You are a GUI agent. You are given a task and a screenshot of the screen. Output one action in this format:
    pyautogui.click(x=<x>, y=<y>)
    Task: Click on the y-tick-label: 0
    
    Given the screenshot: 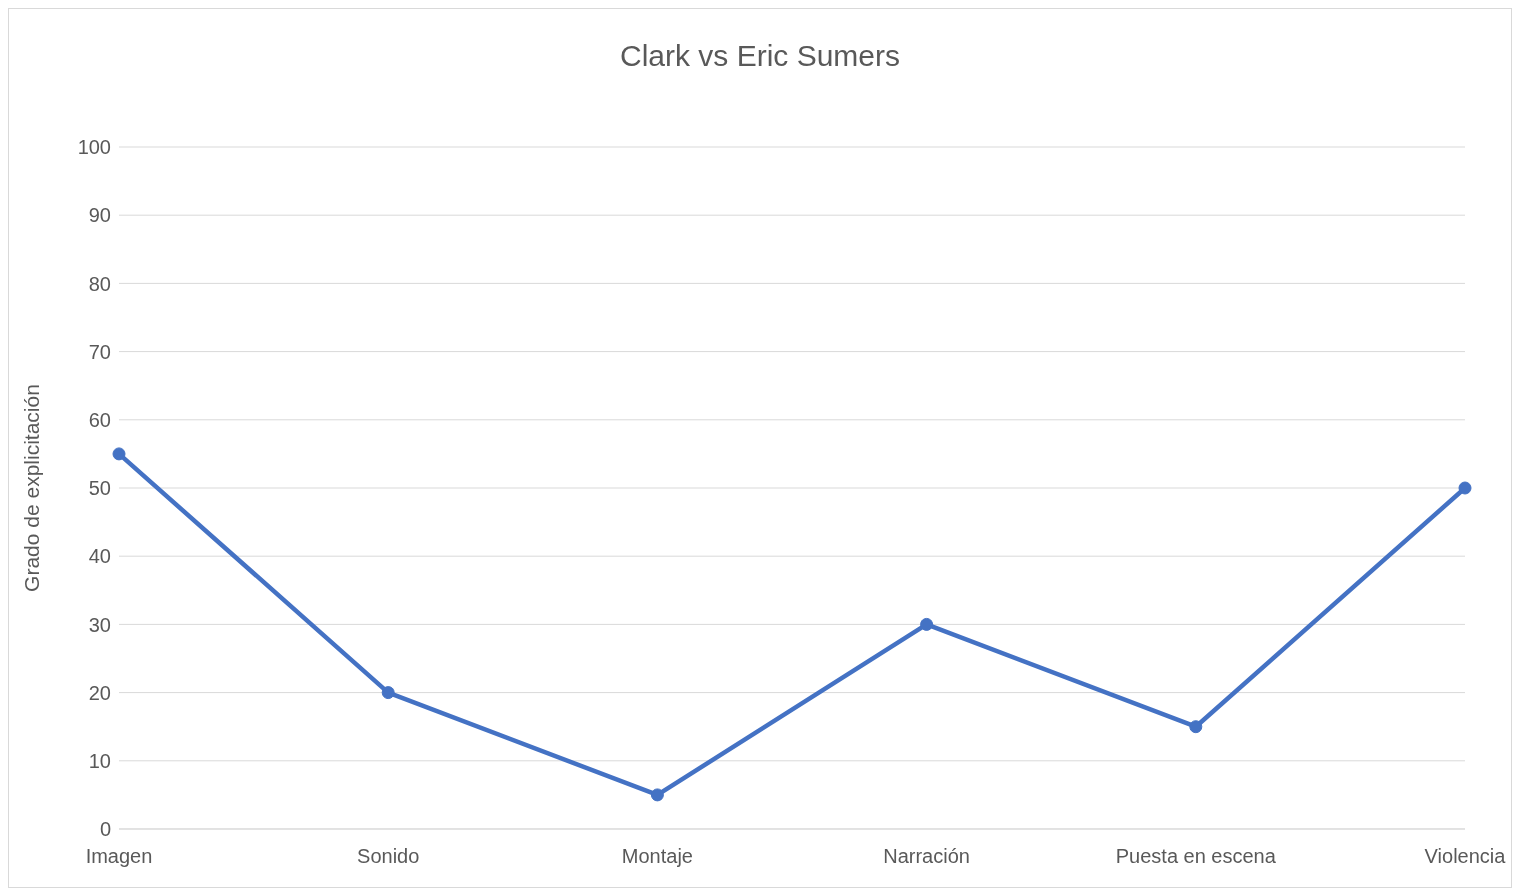 What is the action you would take?
    pyautogui.click(x=105, y=829)
    